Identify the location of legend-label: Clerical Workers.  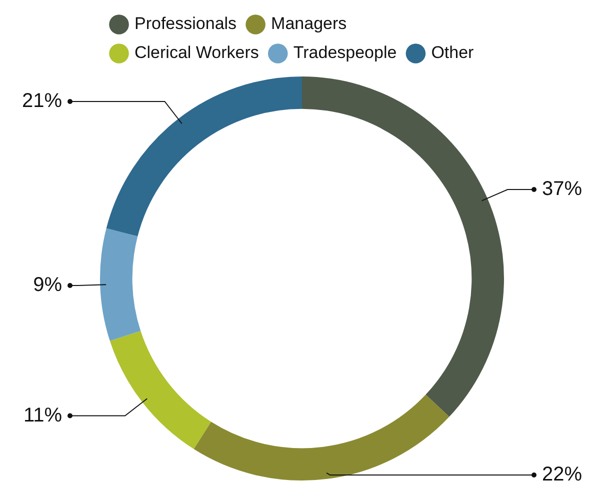
(196, 52).